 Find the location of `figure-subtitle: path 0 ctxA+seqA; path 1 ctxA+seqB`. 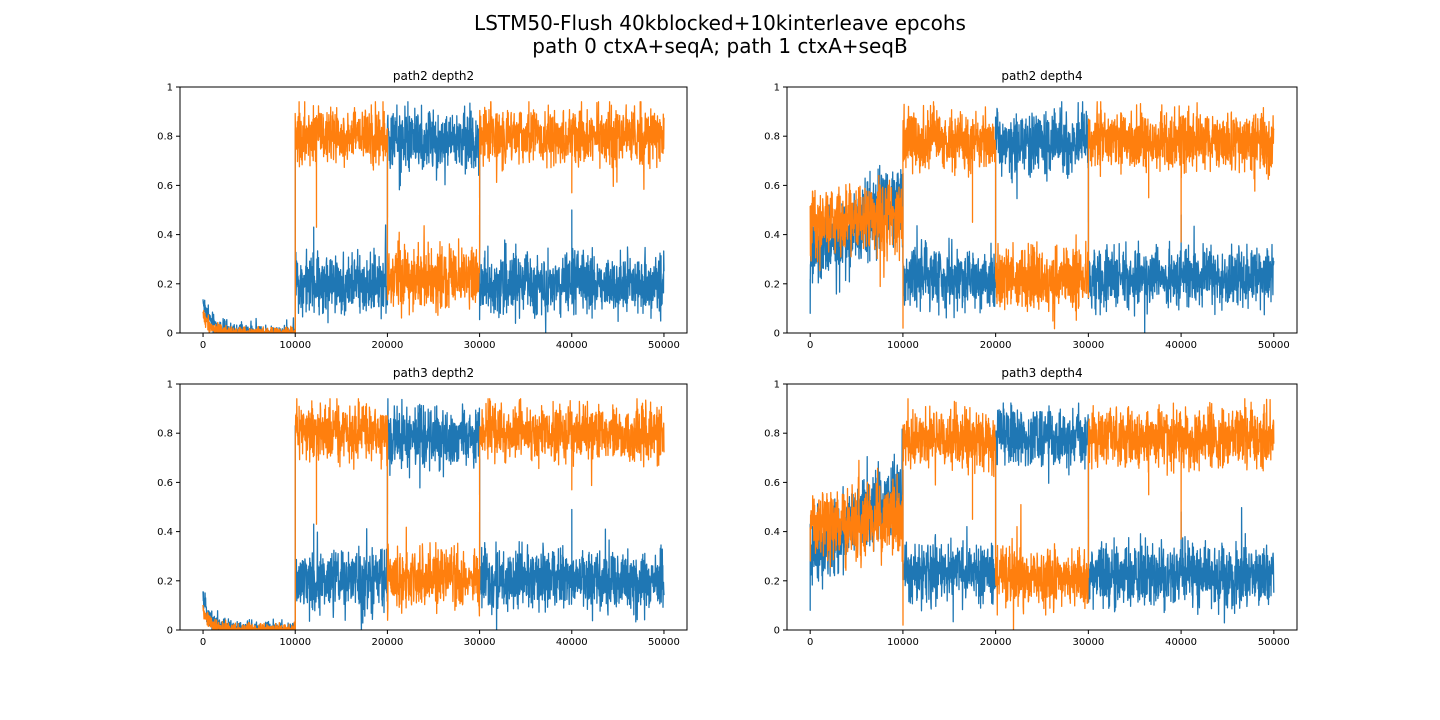

figure-subtitle: path 0 ctxA+seqA; path 1 ctxA+seqB is located at coordinates (720, 46).